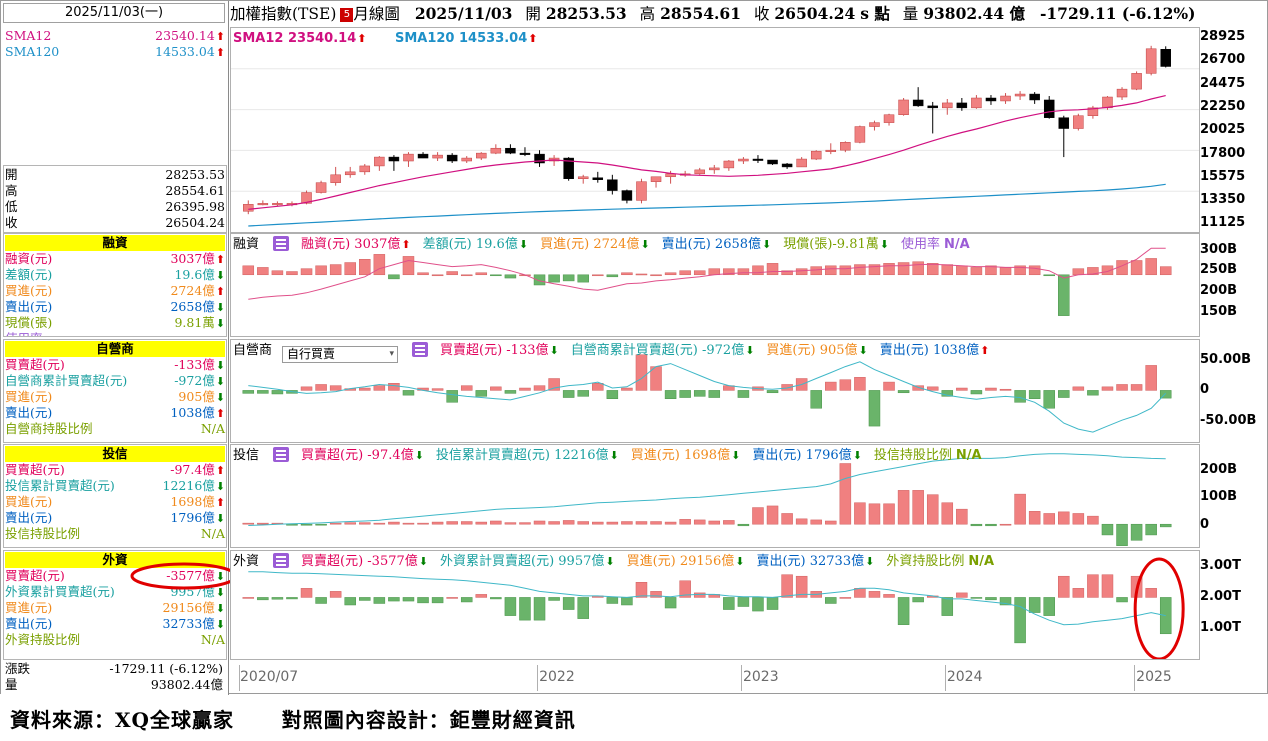 Image resolution: width=1268 pixels, height=741 pixels. What do you see at coordinates (586, 13) in the screenshot?
I see `open-value: 28253.53` at bounding box center [586, 13].